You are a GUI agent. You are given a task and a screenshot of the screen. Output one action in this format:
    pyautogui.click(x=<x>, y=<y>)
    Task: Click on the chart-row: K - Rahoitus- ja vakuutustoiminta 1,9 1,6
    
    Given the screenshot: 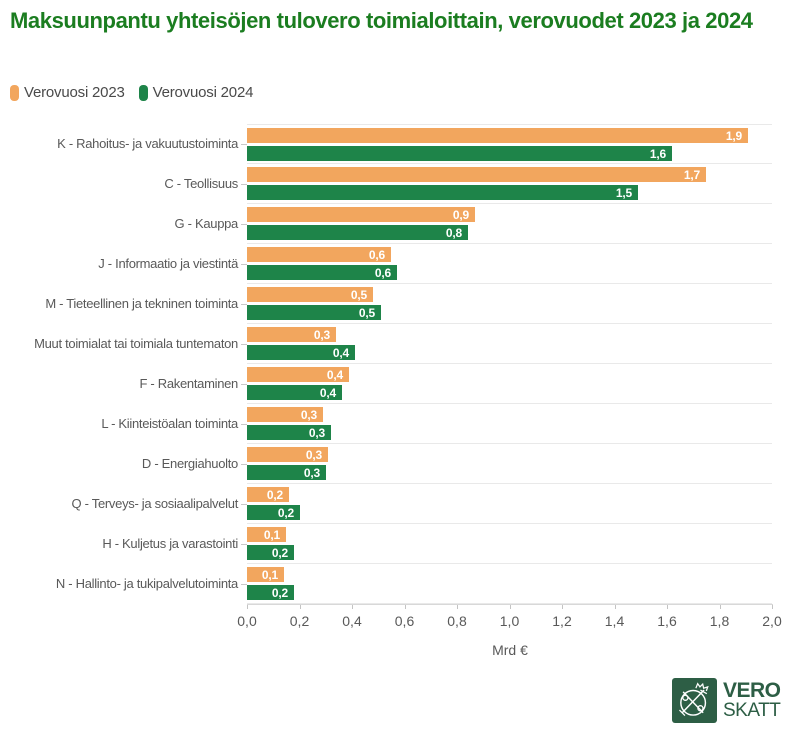 What is the action you would take?
    pyautogui.click(x=391, y=144)
    